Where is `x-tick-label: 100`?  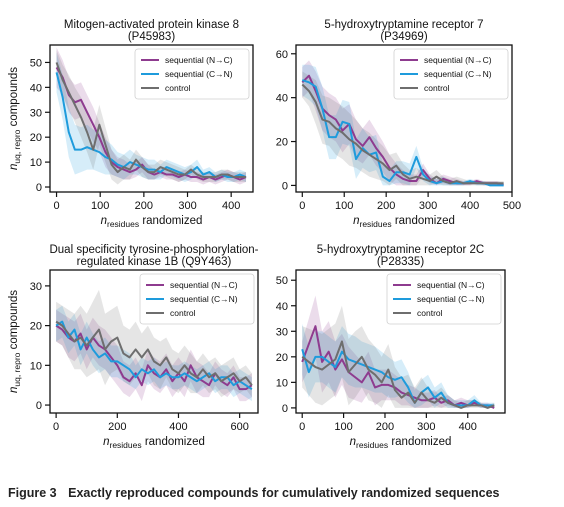
x-tick-label: 100 is located at coordinates (100, 206).